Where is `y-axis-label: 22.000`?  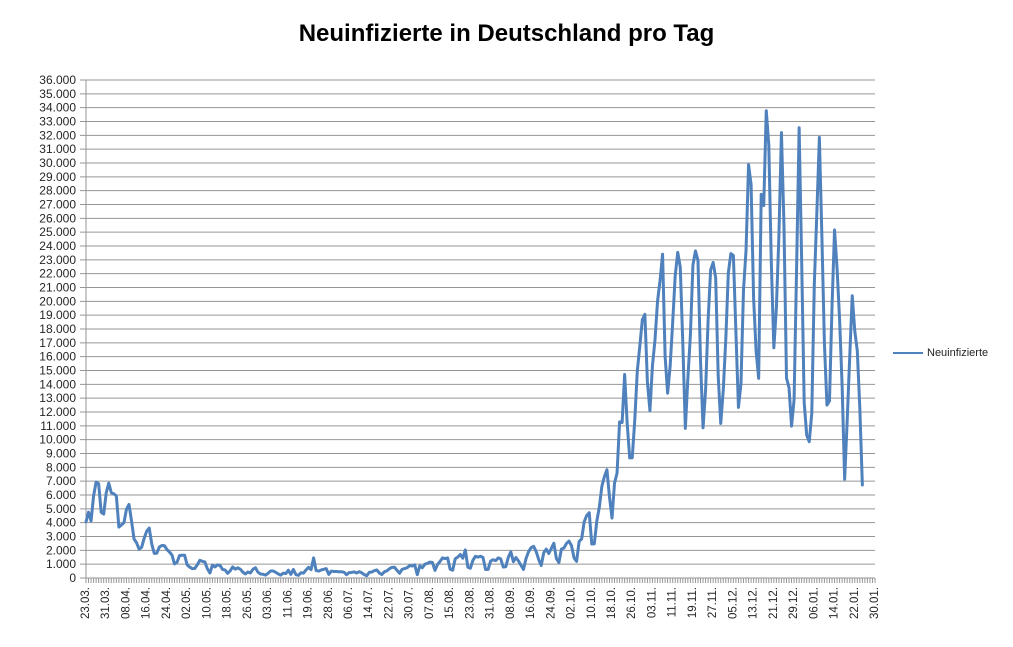
y-axis-label: 22.000 is located at coordinates (57, 274).